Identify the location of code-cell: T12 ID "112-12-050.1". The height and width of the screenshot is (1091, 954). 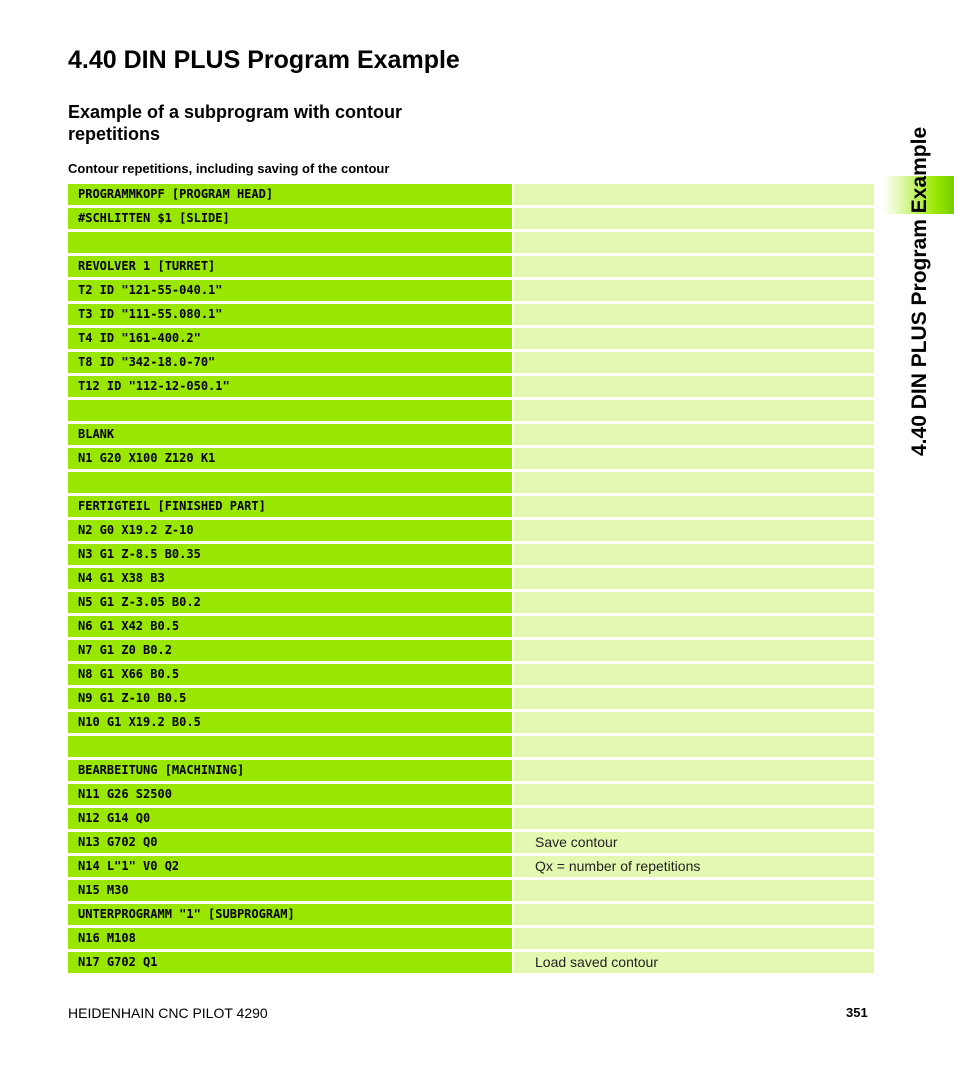
(290, 386).